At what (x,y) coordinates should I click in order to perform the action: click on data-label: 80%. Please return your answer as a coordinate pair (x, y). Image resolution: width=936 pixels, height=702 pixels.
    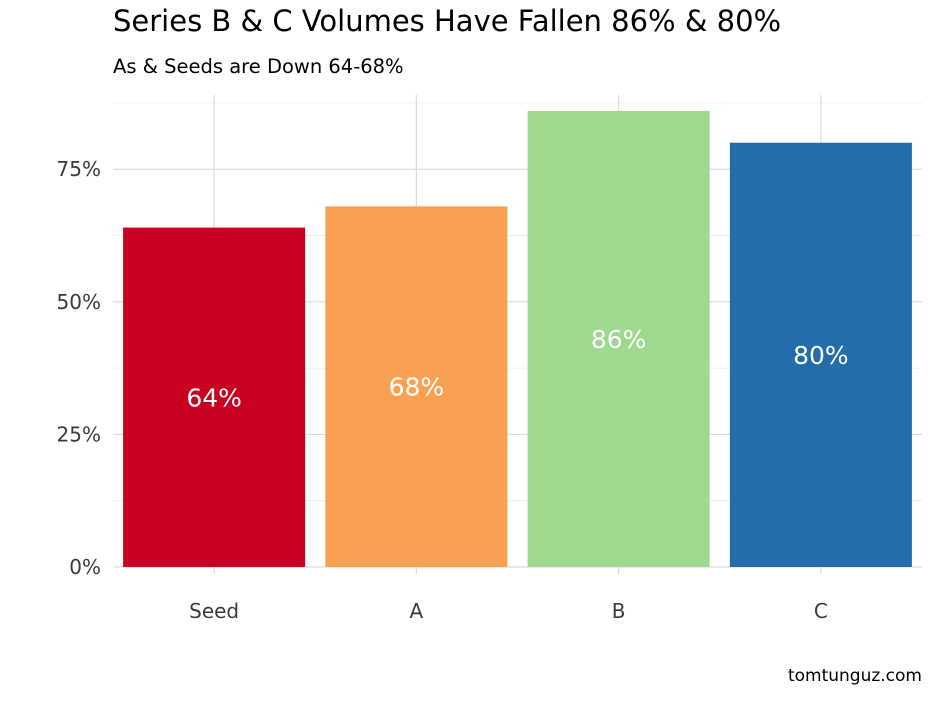
    Looking at the image, I should click on (821, 355).